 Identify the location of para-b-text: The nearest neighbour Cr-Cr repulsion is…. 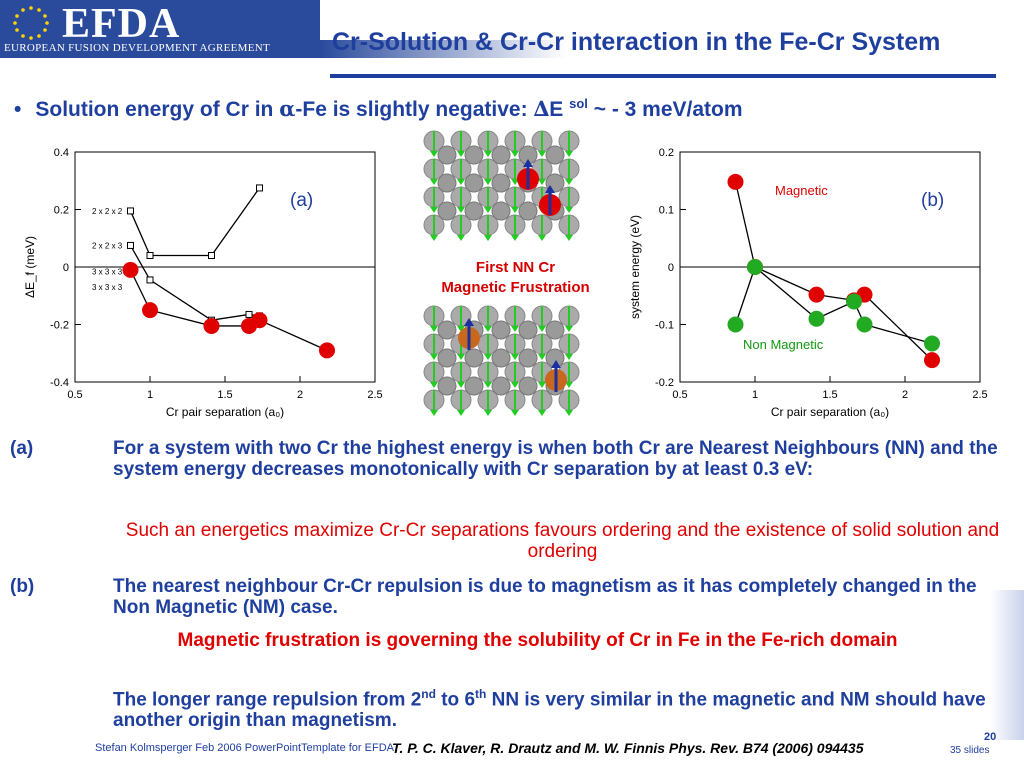
(545, 597).